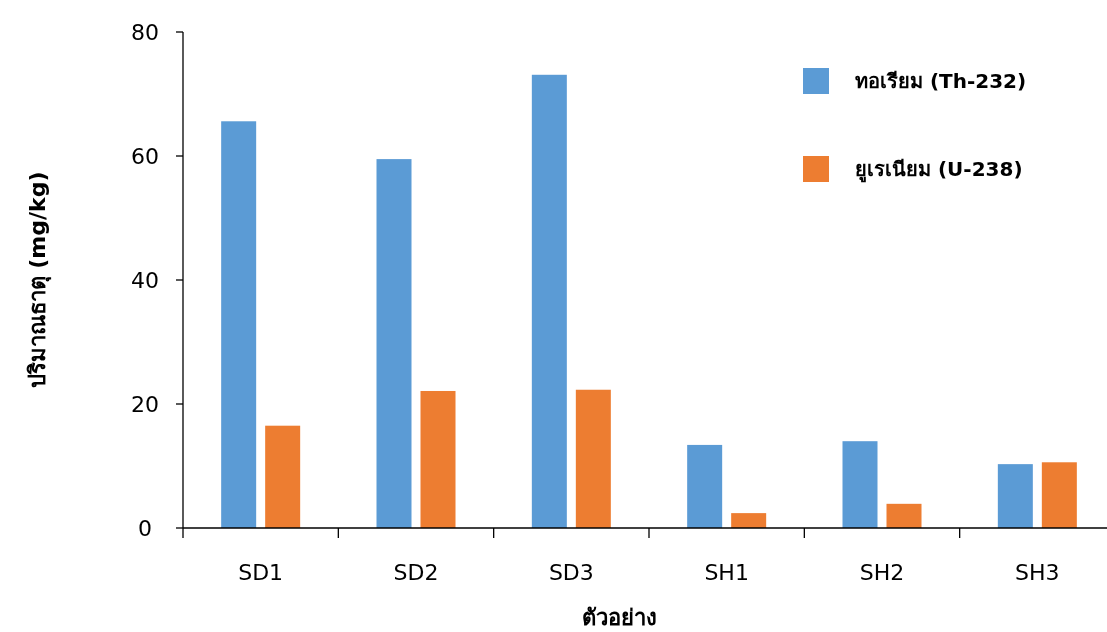 This screenshot has width=1107, height=632. Describe the element at coordinates (261, 572) in the screenshot. I see `x-tick-label: SD1` at that location.